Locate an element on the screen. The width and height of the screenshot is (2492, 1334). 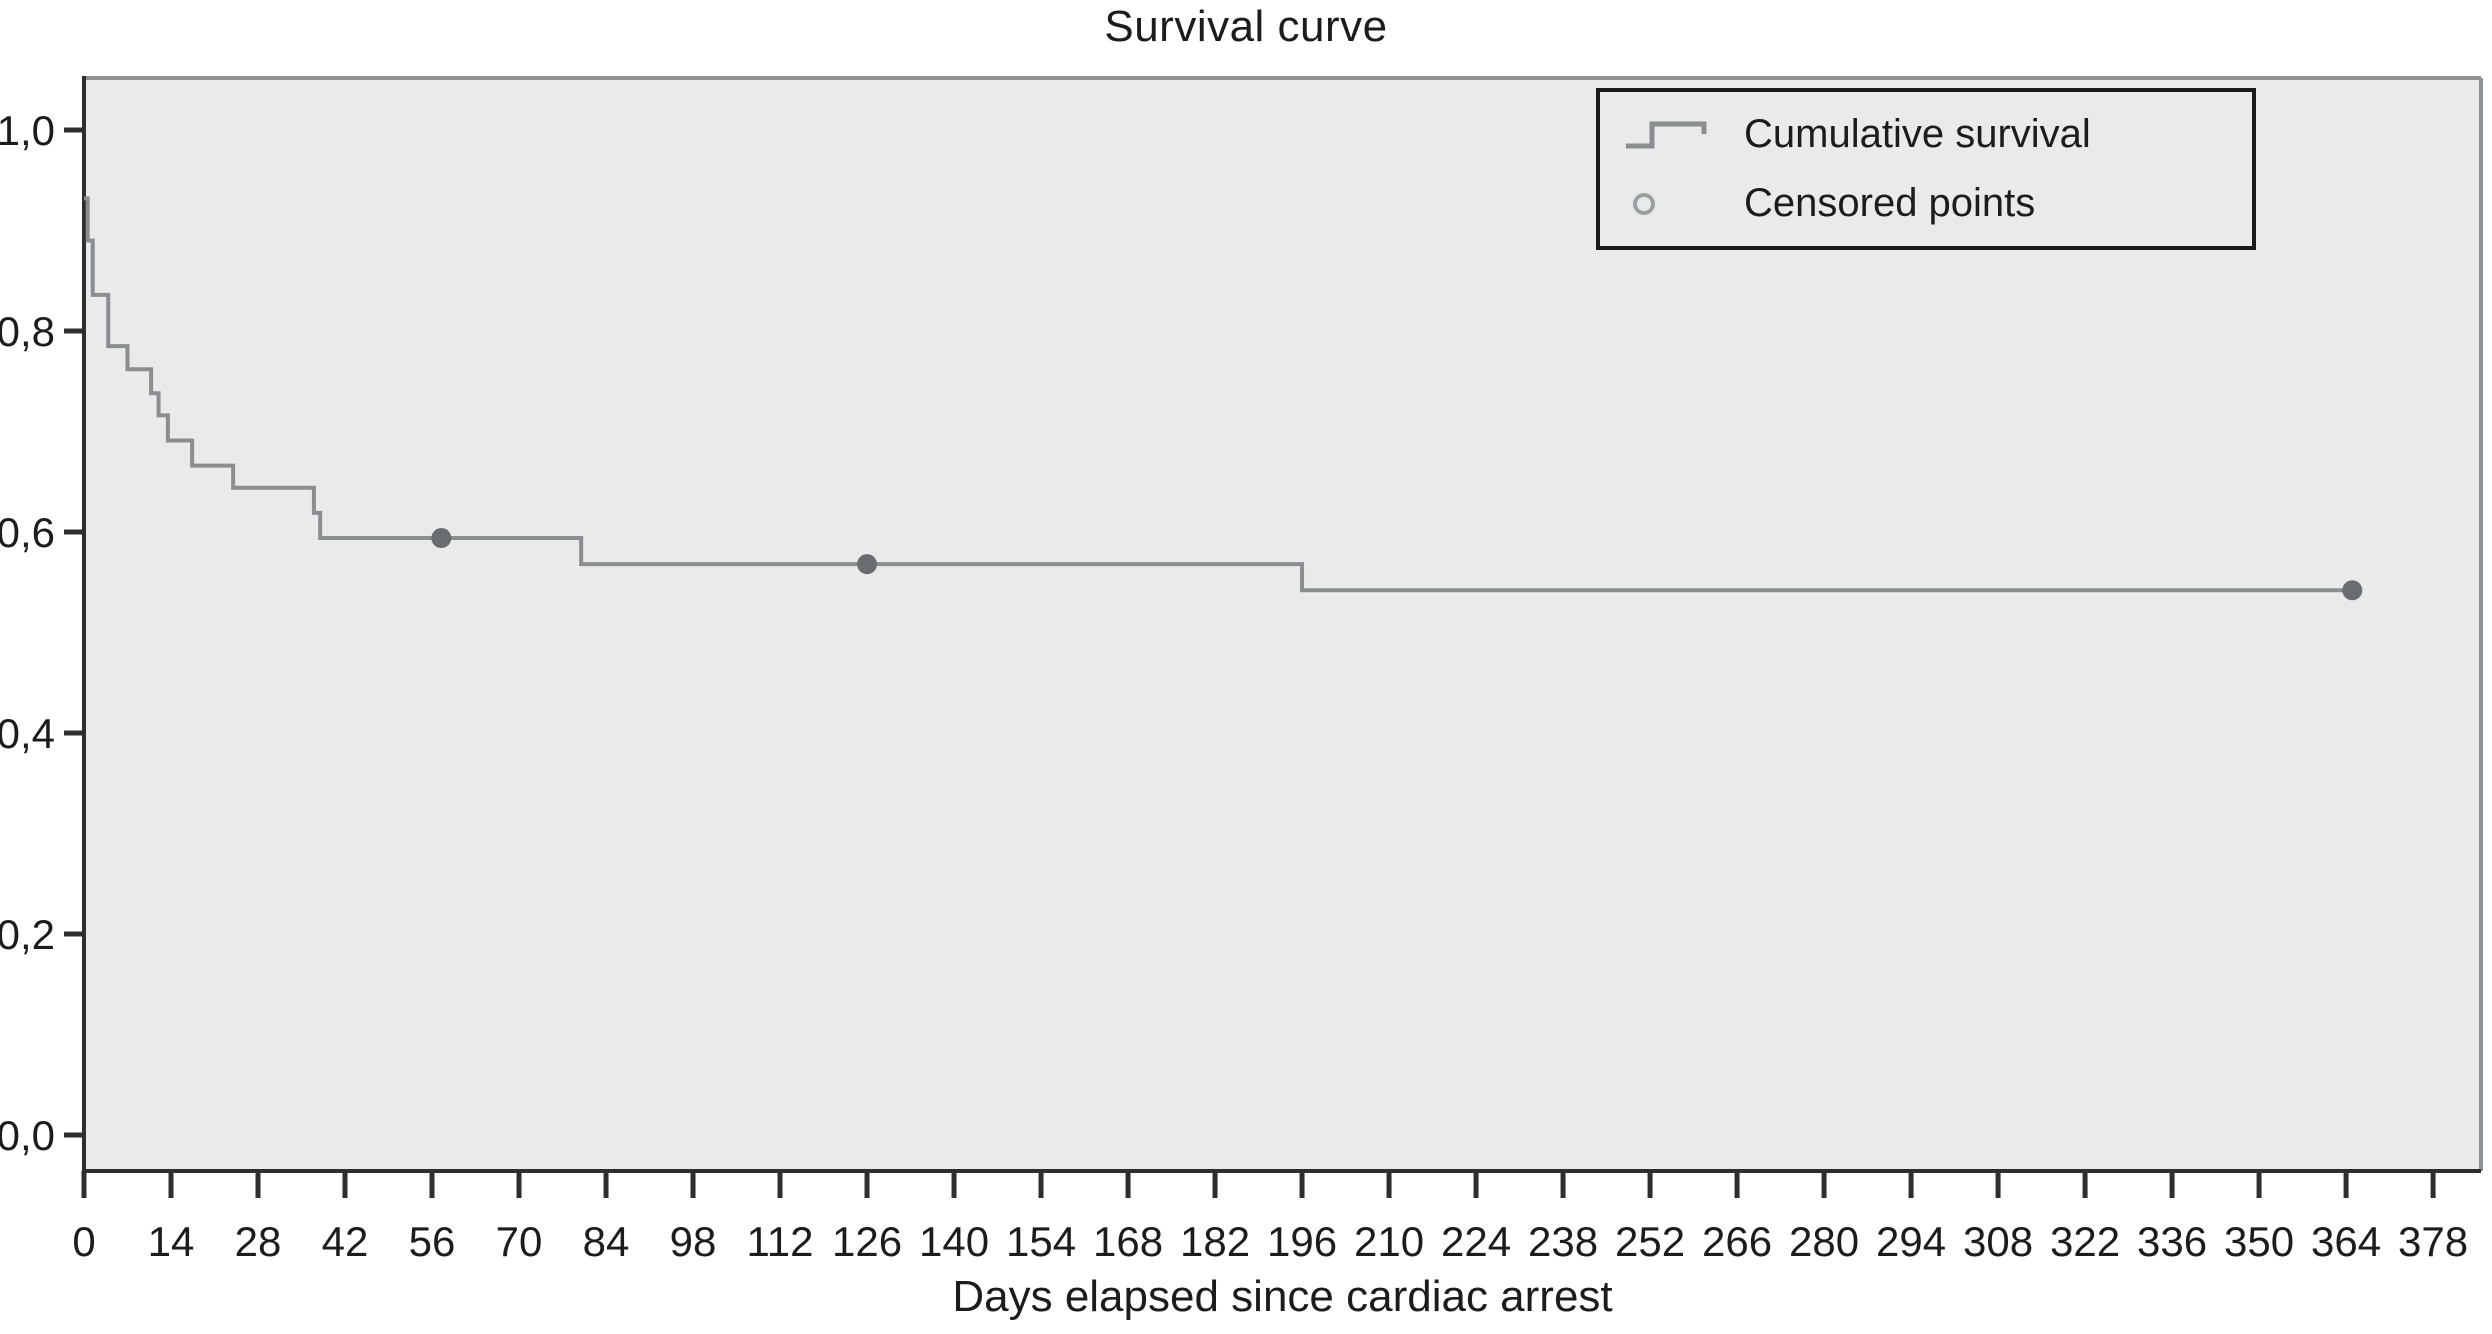
x-tick-label: 14 is located at coordinates (171, 1241).